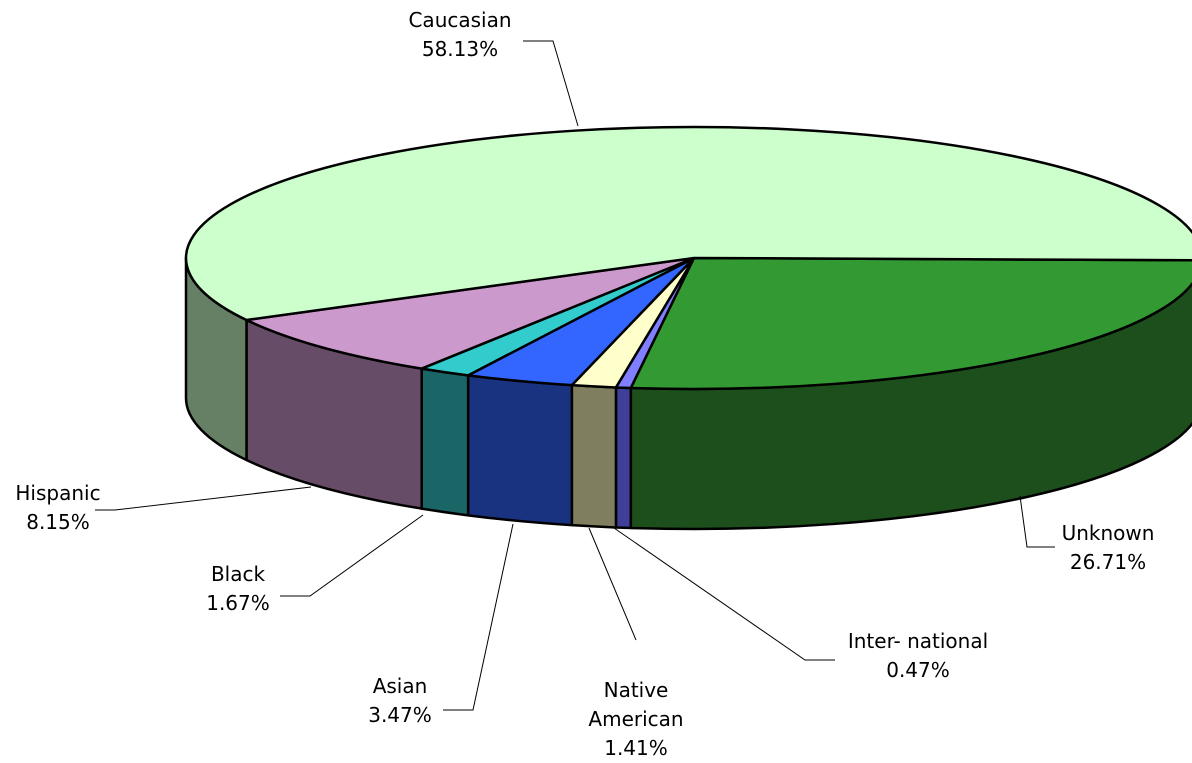 The image size is (1192, 763). Describe the element at coordinates (203, 498) in the screenshot. I see `leader-line-hispanic` at that location.